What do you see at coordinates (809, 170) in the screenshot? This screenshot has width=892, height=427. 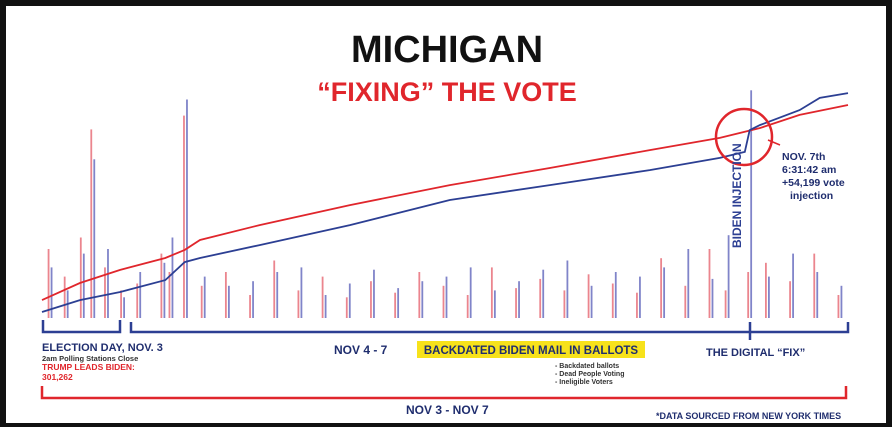 I see `note-line: 6:31:42 am` at bounding box center [809, 170].